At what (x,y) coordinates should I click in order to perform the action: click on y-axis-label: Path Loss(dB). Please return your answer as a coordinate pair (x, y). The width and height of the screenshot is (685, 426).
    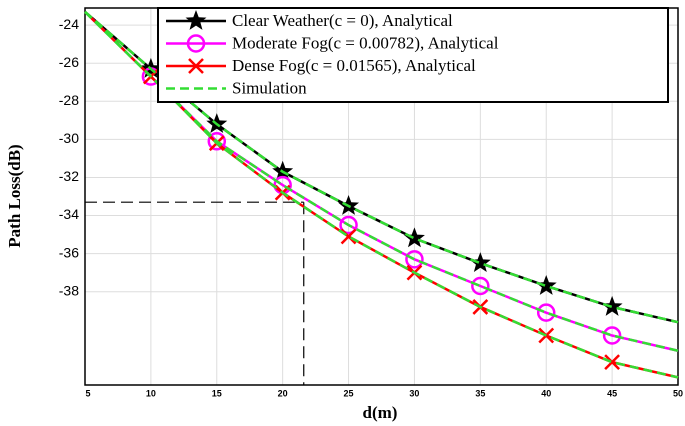
    Looking at the image, I should click on (14, 195).